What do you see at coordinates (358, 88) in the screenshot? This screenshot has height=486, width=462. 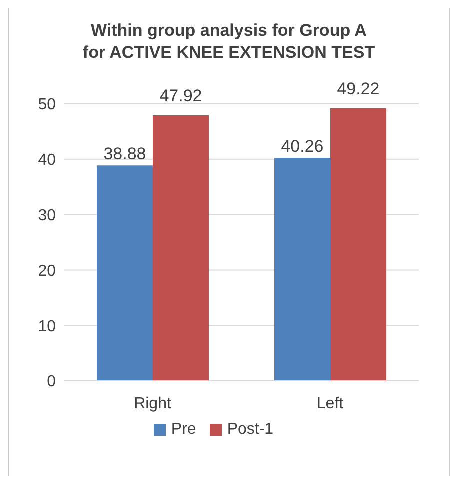 I see `data-label: 49.22` at bounding box center [358, 88].